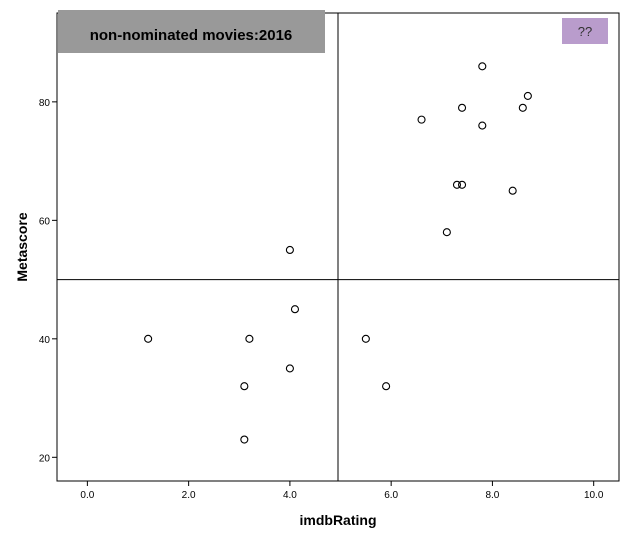  Describe the element at coordinates (338, 520) in the screenshot. I see `x-axis-title: imdbRating` at that location.